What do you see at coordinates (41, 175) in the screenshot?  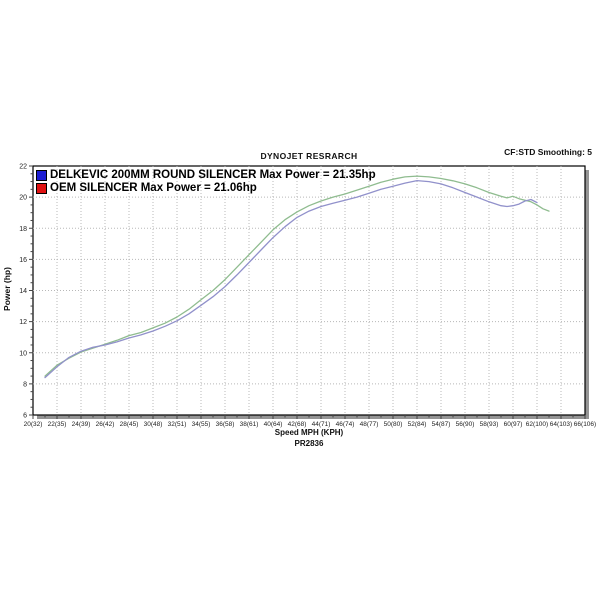 I see `delkevic-legend-color-swatch` at bounding box center [41, 175].